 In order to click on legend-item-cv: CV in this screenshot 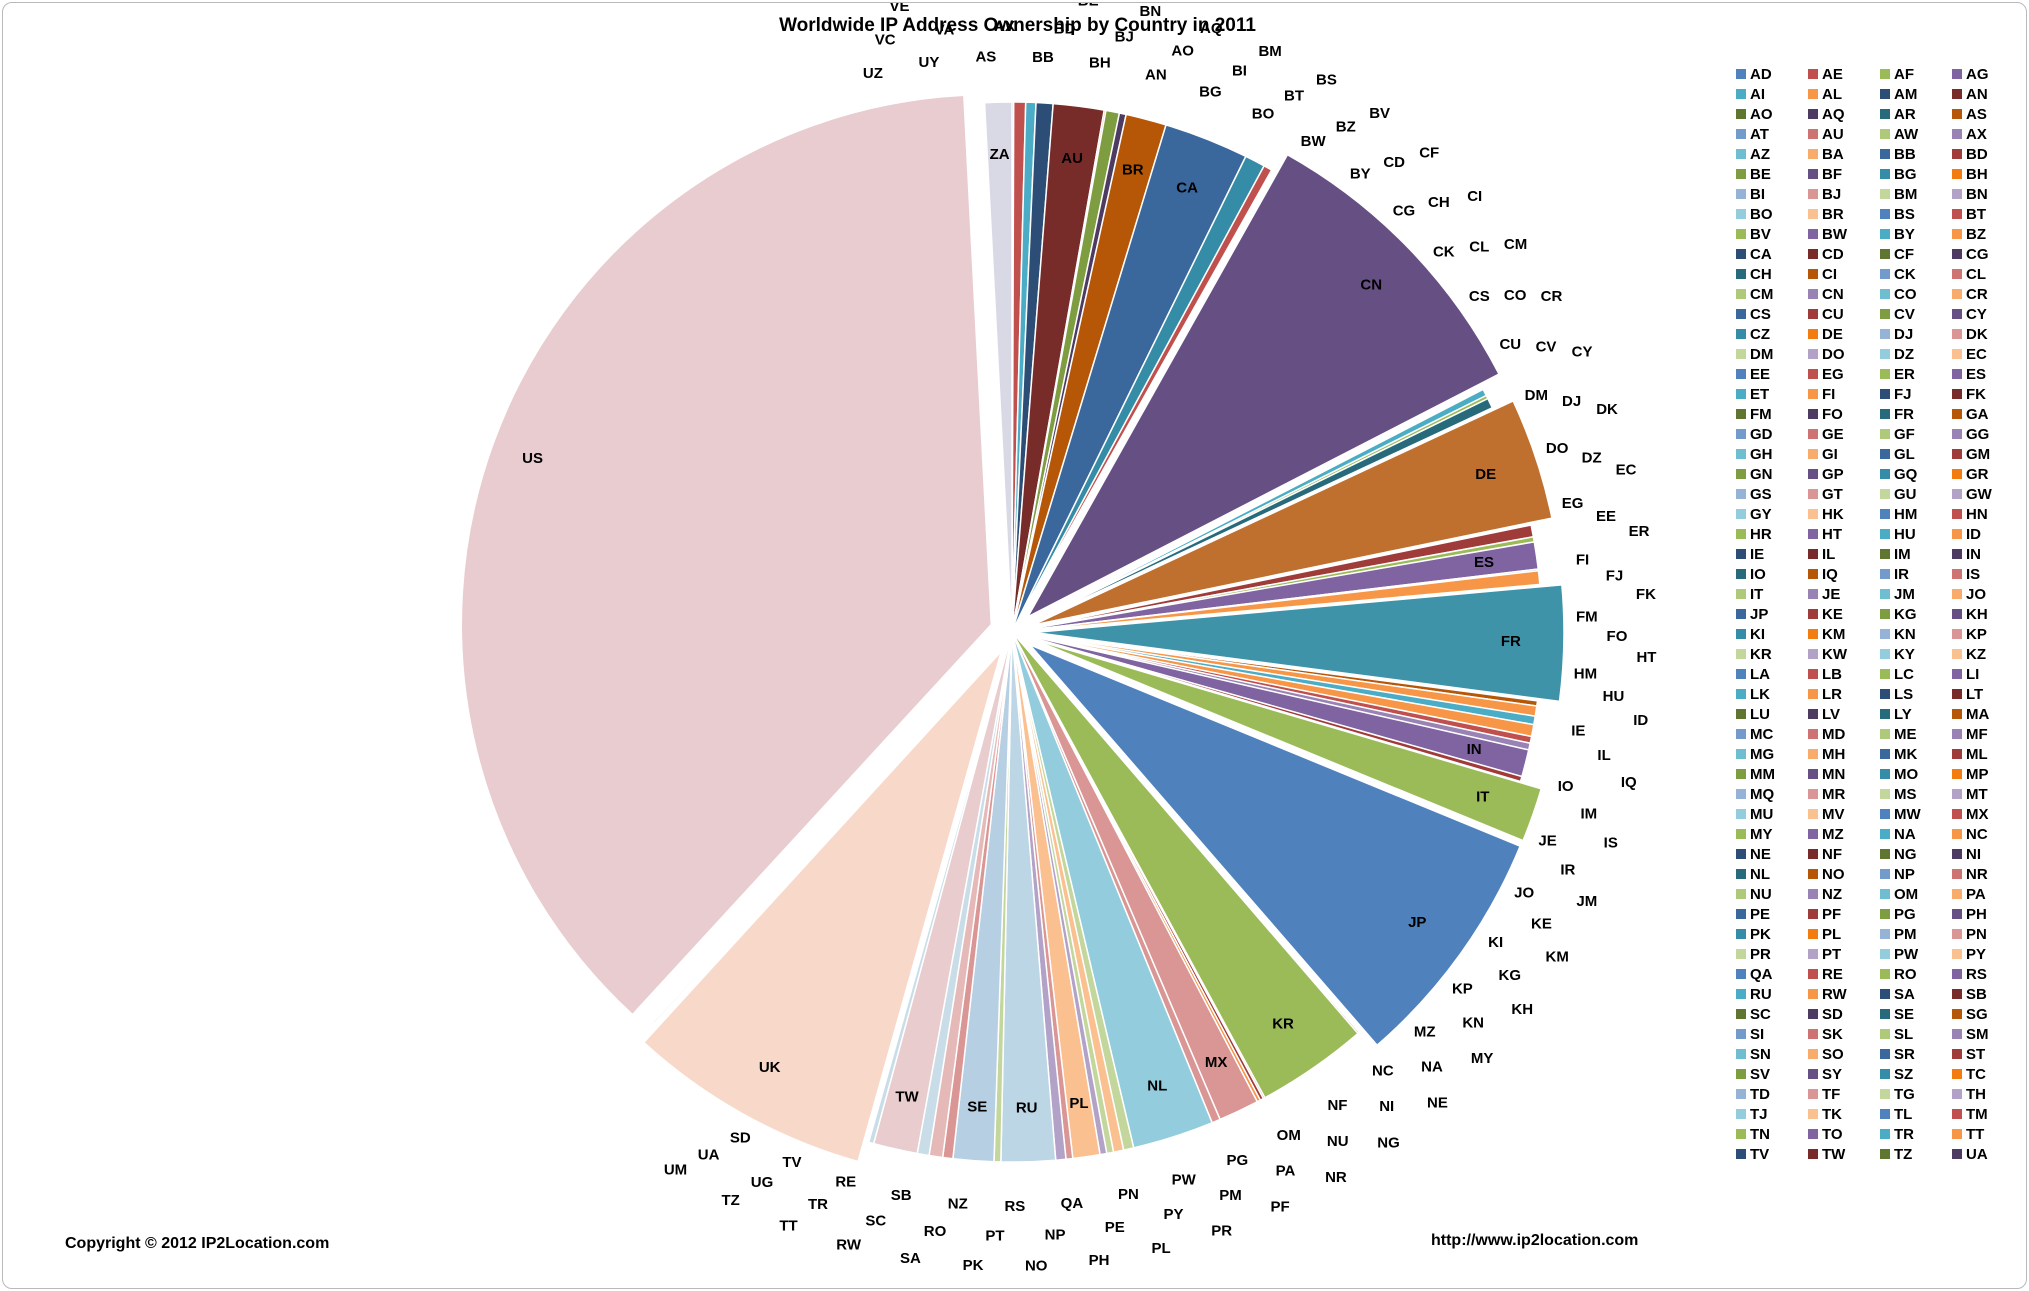, I will do `click(1897, 315)`.